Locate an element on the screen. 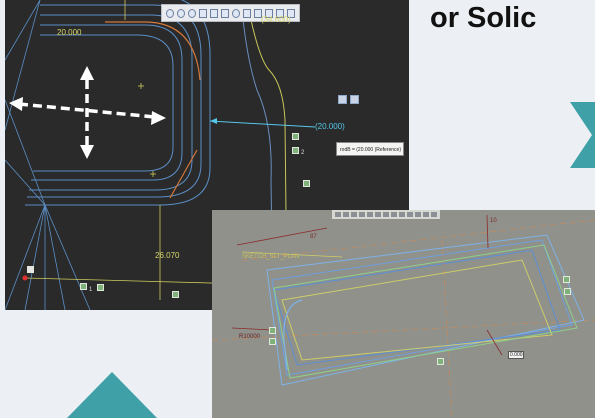 Image resolution: width=595 pixels, height=418 pixels. dimension-label: 87 is located at coordinates (313, 237).